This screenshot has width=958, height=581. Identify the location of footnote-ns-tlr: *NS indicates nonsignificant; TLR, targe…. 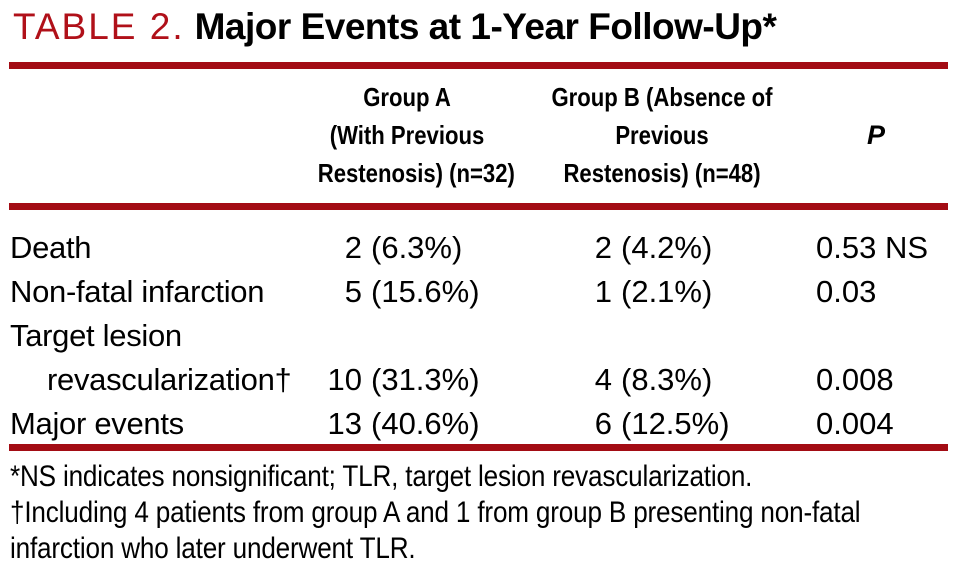
(381, 476).